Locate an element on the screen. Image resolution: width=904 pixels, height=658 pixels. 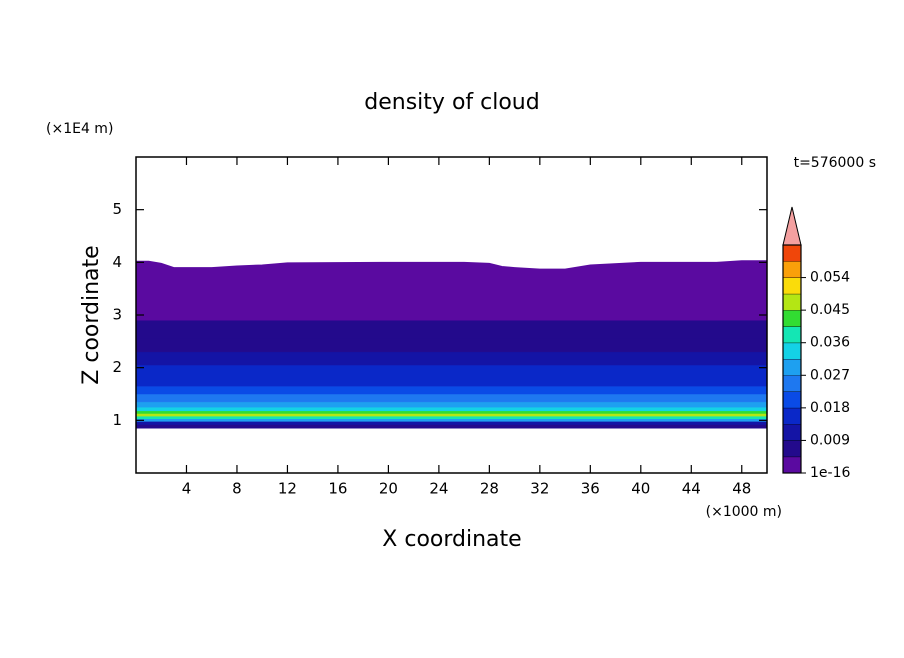
x-tick-label: 44 is located at coordinates (691, 489).